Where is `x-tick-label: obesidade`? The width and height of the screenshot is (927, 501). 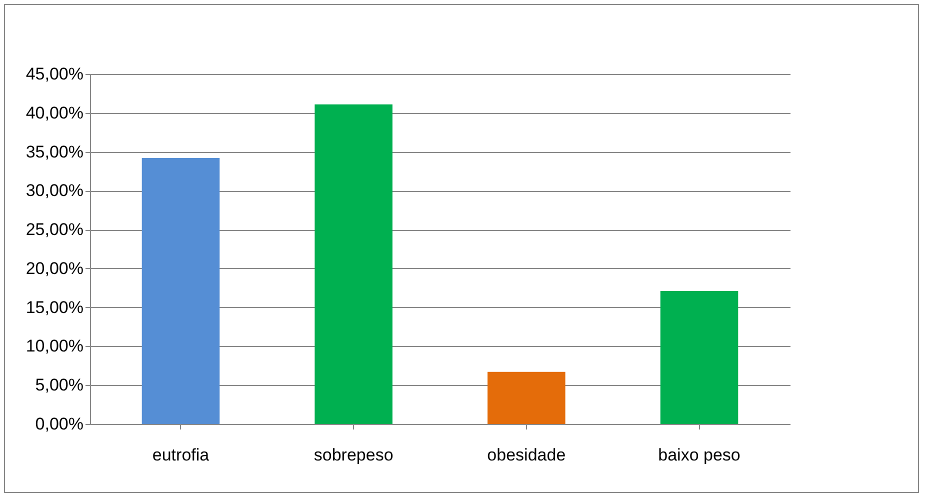 x-tick-label: obesidade is located at coordinates (526, 455).